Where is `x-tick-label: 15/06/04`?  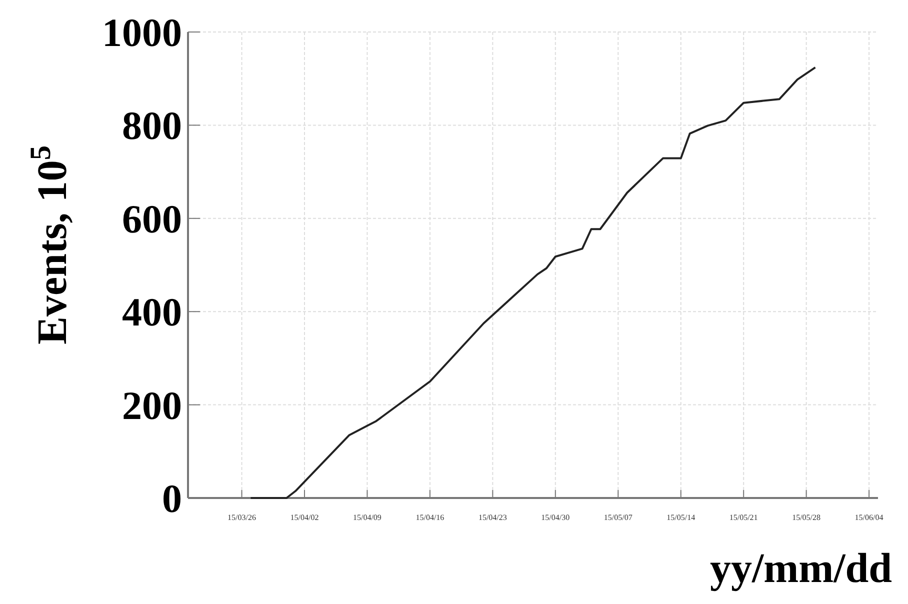 x-tick-label: 15/06/04 is located at coordinates (869, 517).